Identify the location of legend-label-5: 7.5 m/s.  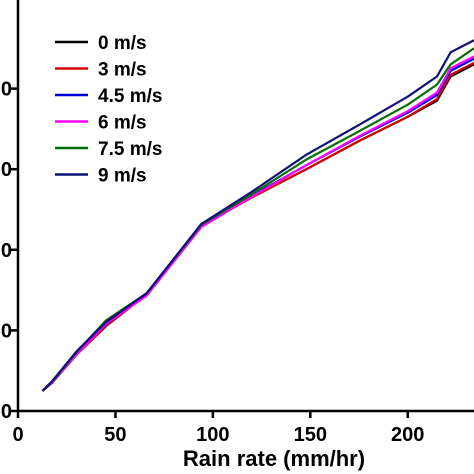
(130, 149).